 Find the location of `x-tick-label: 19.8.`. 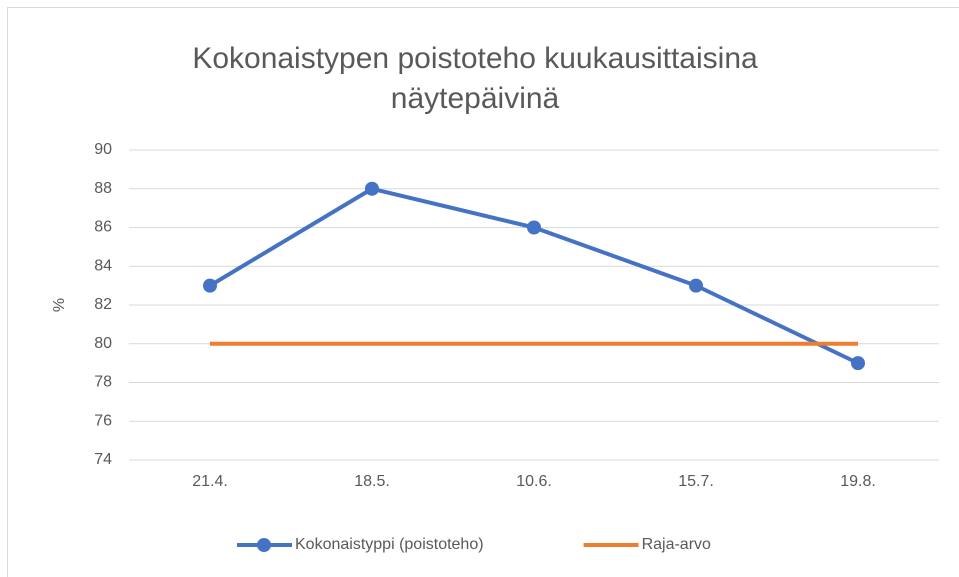

x-tick-label: 19.8. is located at coordinates (858, 481).